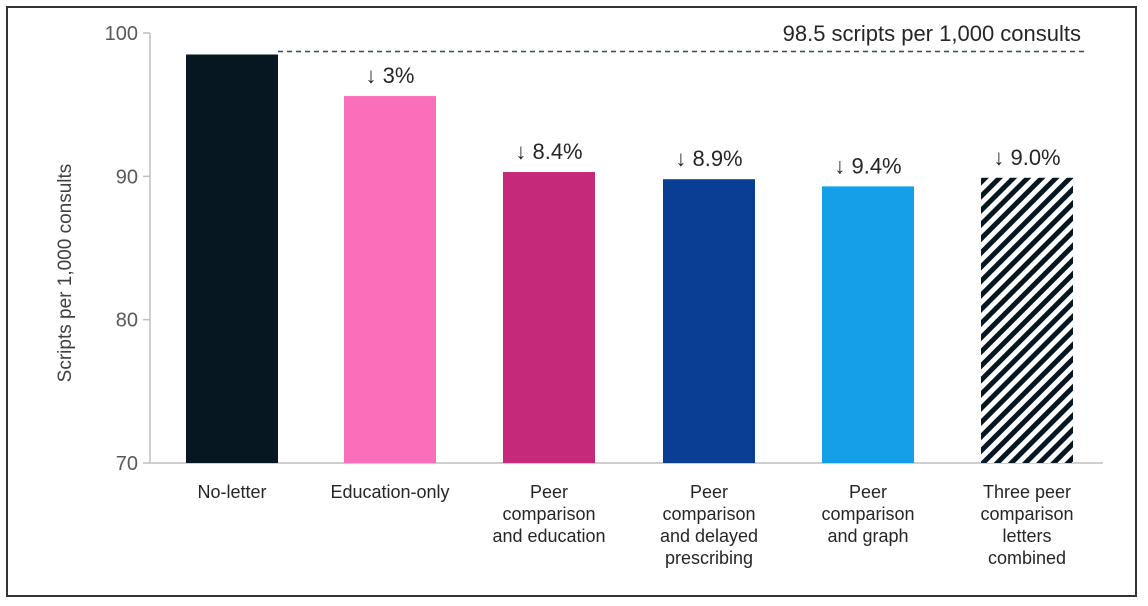 The height and width of the screenshot is (606, 1148). I want to click on y-tick-label: 80, so click(127, 321).